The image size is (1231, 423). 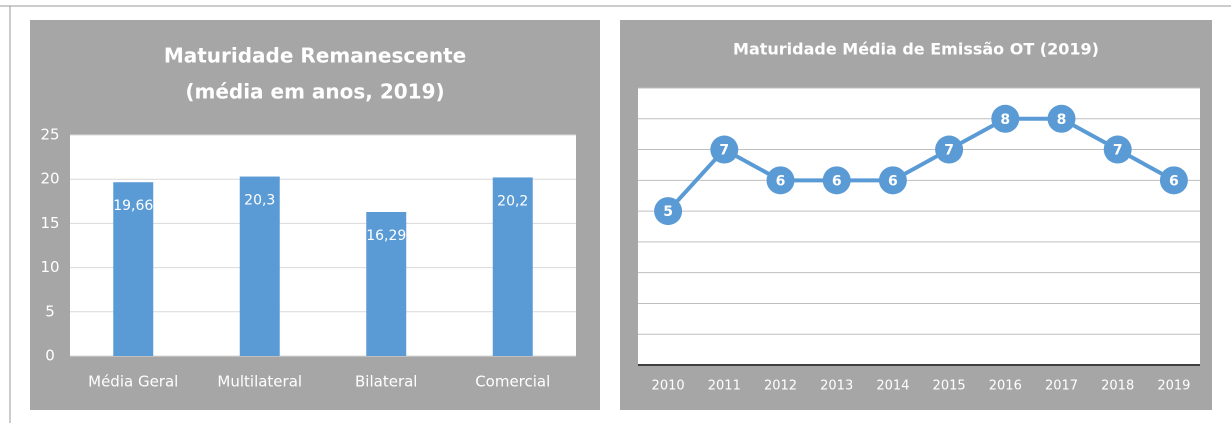 What do you see at coordinates (724, 386) in the screenshot?
I see `x-tick-label: 2011` at bounding box center [724, 386].